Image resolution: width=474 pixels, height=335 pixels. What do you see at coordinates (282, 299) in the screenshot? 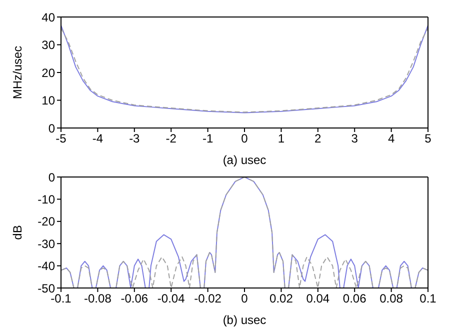
I see `x-tick-label: 0.02` at bounding box center [282, 299].